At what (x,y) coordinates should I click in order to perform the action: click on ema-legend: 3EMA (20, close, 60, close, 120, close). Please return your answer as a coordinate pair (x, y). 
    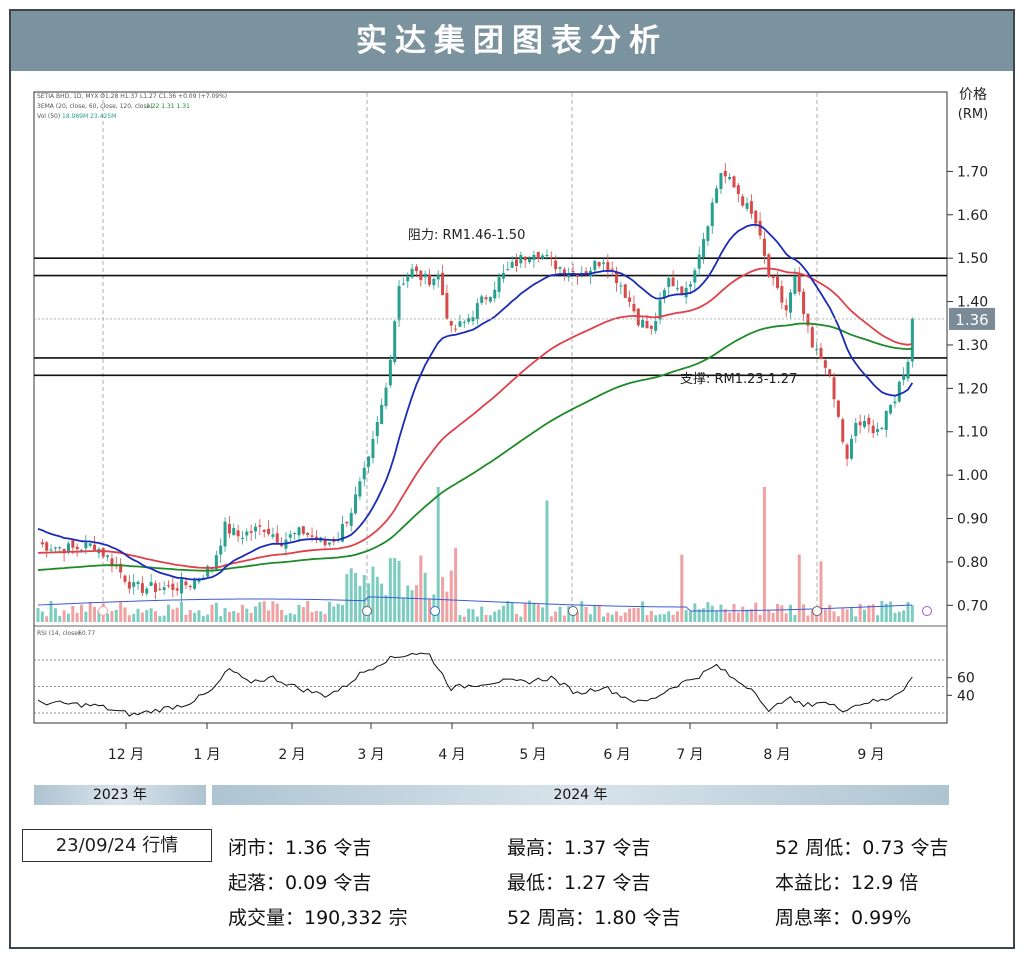
    Looking at the image, I should click on (95, 106).